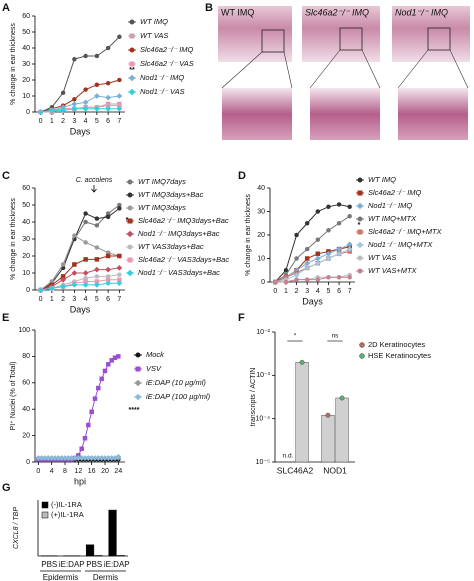 The width and height of the screenshot is (474, 581). Describe the element at coordinates (170, 194) in the screenshot. I see `legend-label: WT IMQ3days+Bac` at that location.